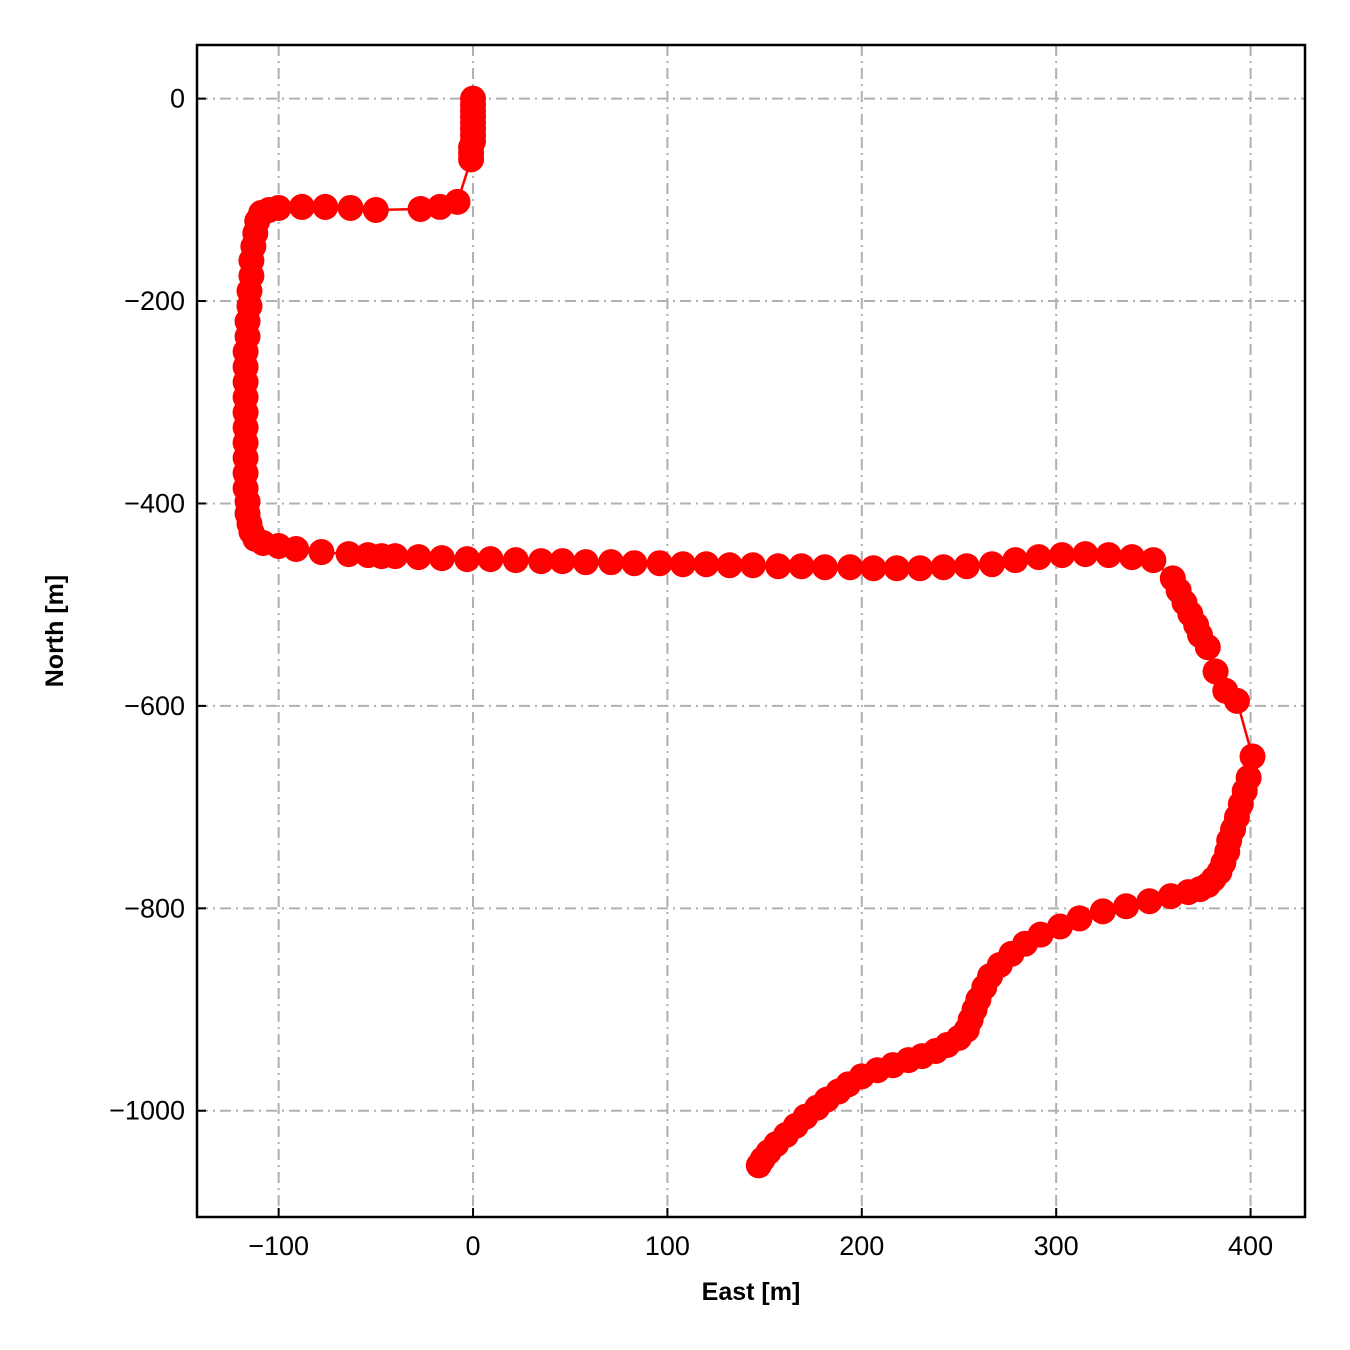 The image size is (1350, 1350). I want to click on y-tick-label: −1000, so click(147, 1111).